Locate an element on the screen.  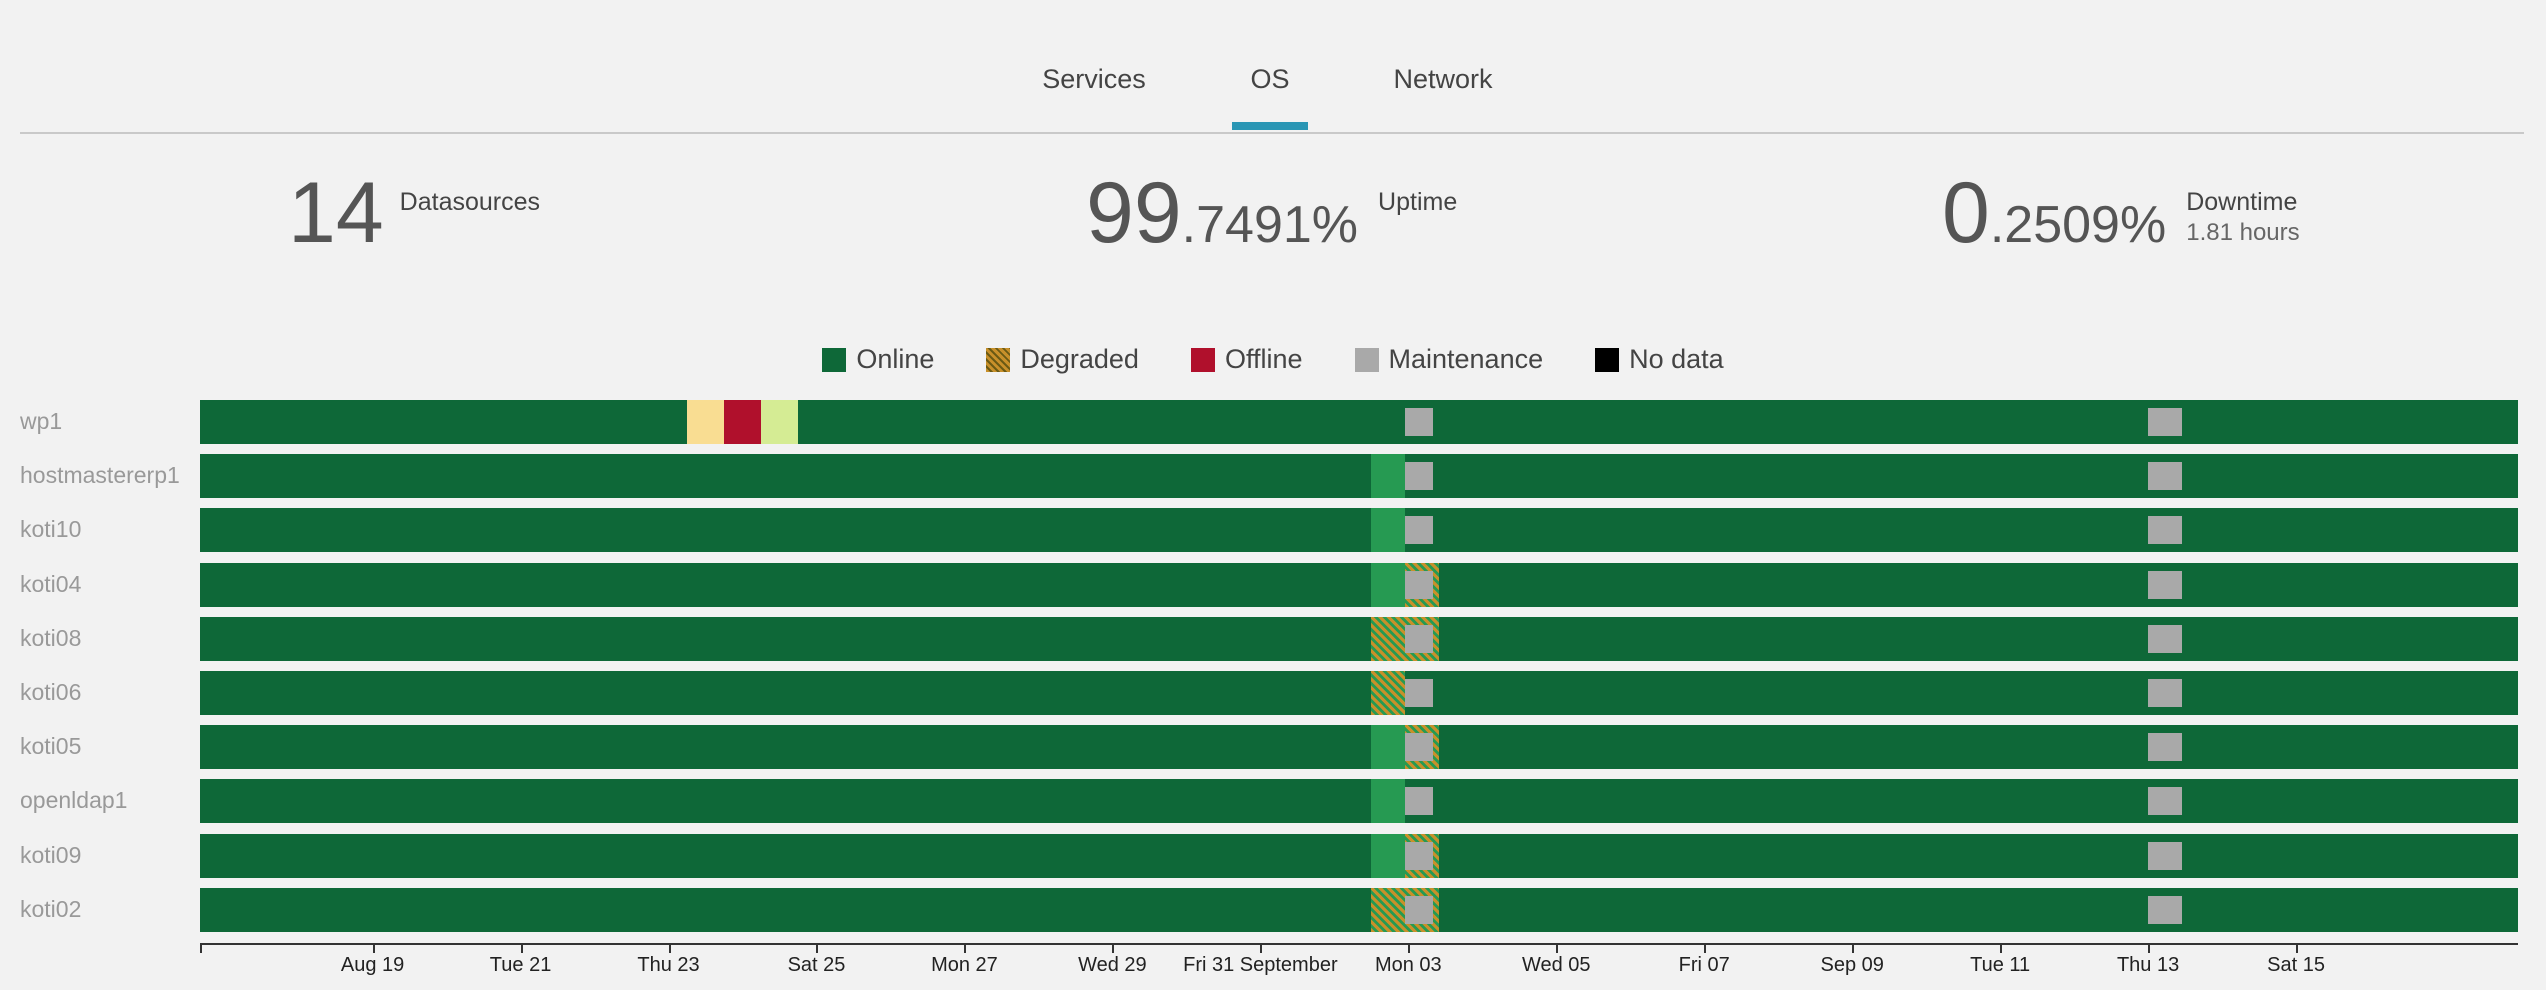
legend-item-degraded: Degraded is located at coordinates (1062, 359).